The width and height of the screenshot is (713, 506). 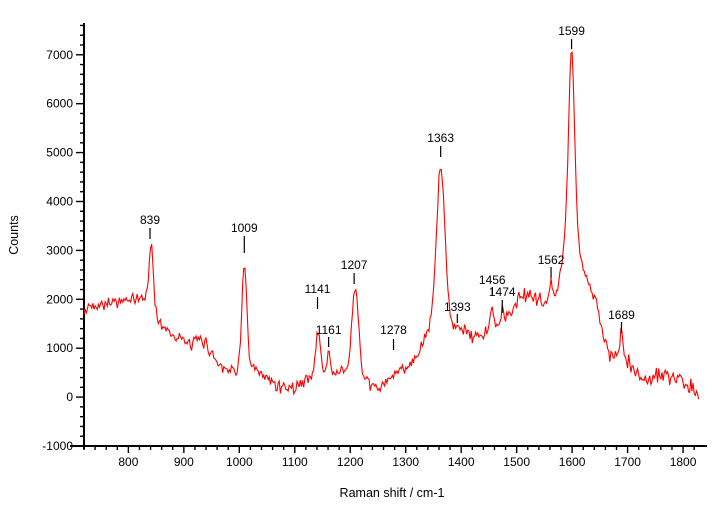 I want to click on peak-label: 1474, so click(x=502, y=292).